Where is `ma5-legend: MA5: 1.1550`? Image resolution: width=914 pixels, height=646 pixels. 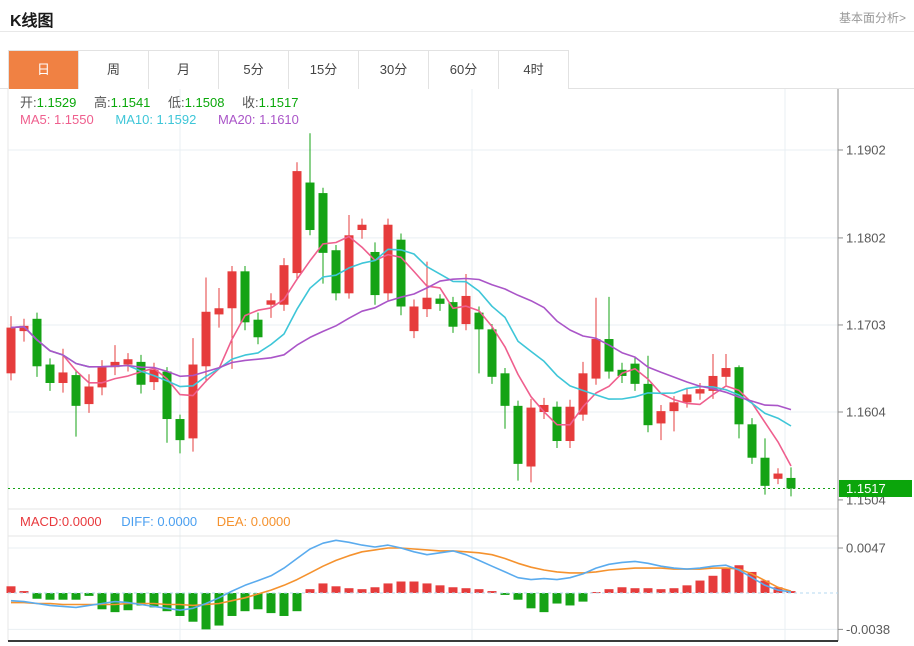 ma5-legend: MA5: 1.1550 is located at coordinates (57, 119).